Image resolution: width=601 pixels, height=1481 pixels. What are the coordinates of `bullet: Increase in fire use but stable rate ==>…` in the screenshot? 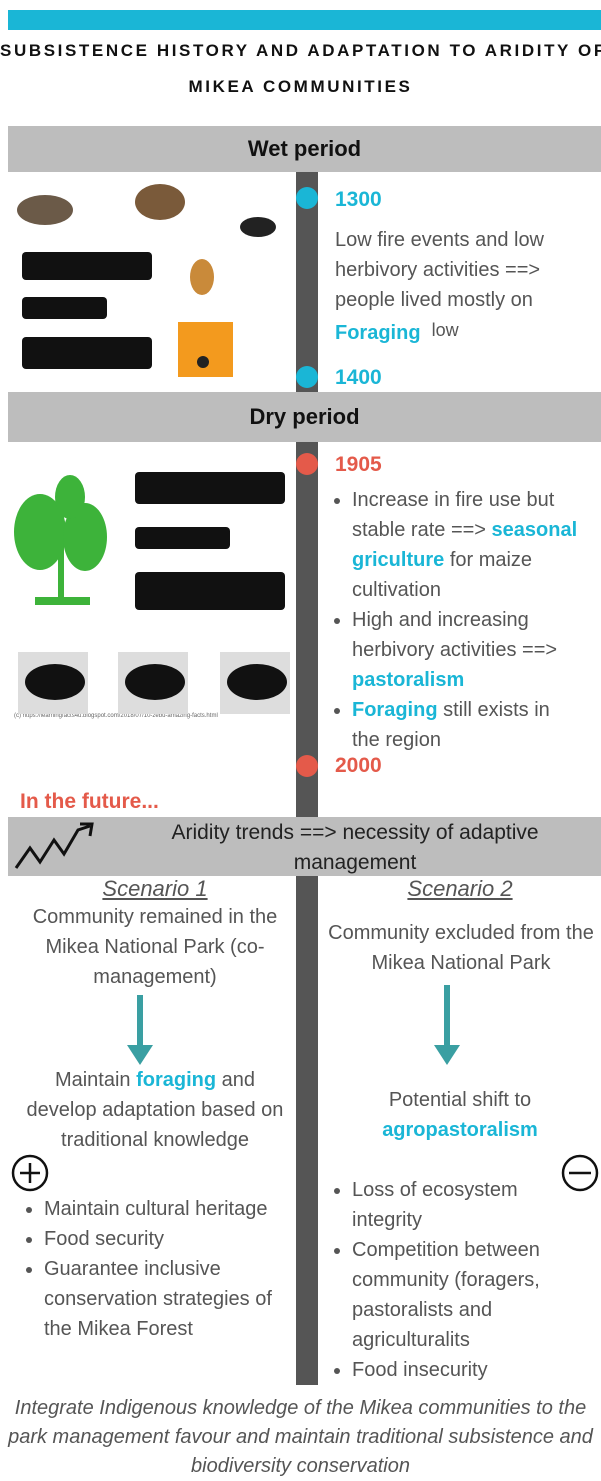 It's located at (466, 545).